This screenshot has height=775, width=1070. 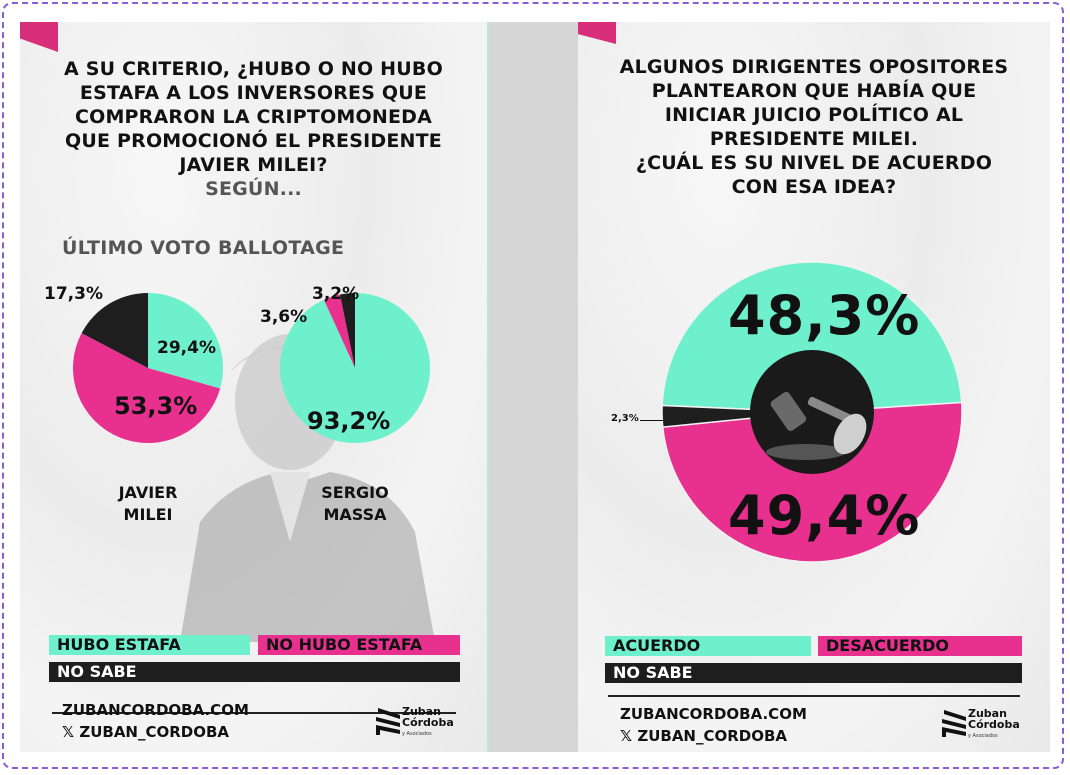 What do you see at coordinates (814, 187) in the screenshot?
I see `title-line: CON ESA IDEA?` at bounding box center [814, 187].